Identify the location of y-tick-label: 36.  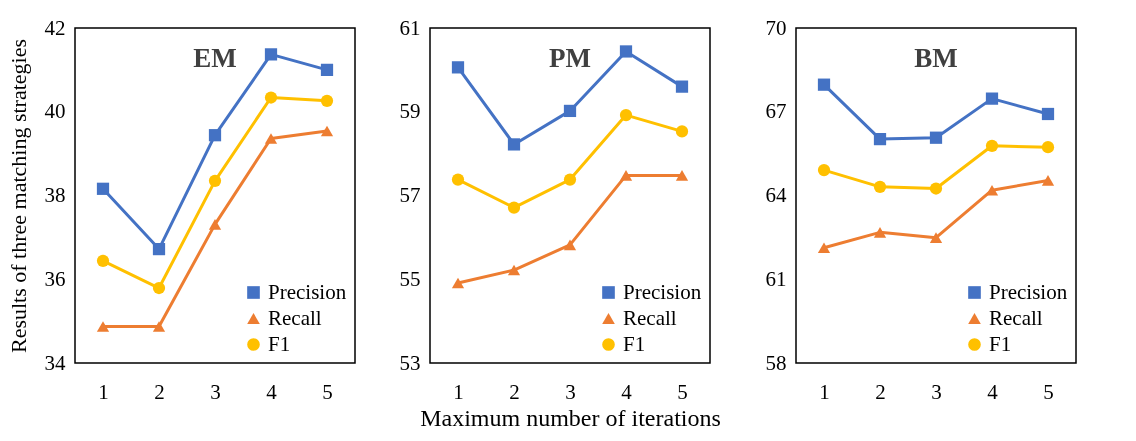
(55, 278).